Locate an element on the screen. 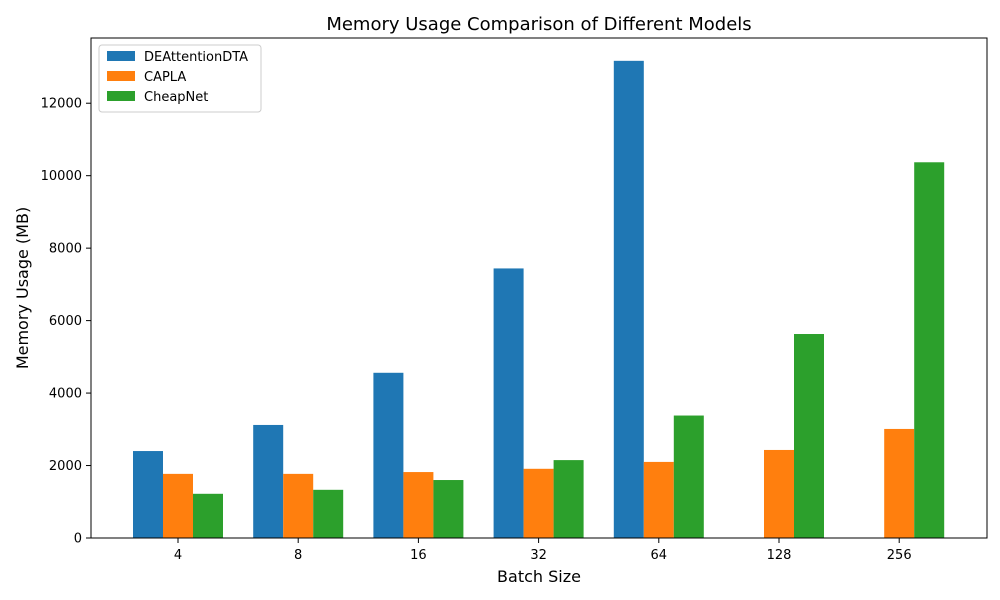  x-tick-label: 64 is located at coordinates (659, 555).